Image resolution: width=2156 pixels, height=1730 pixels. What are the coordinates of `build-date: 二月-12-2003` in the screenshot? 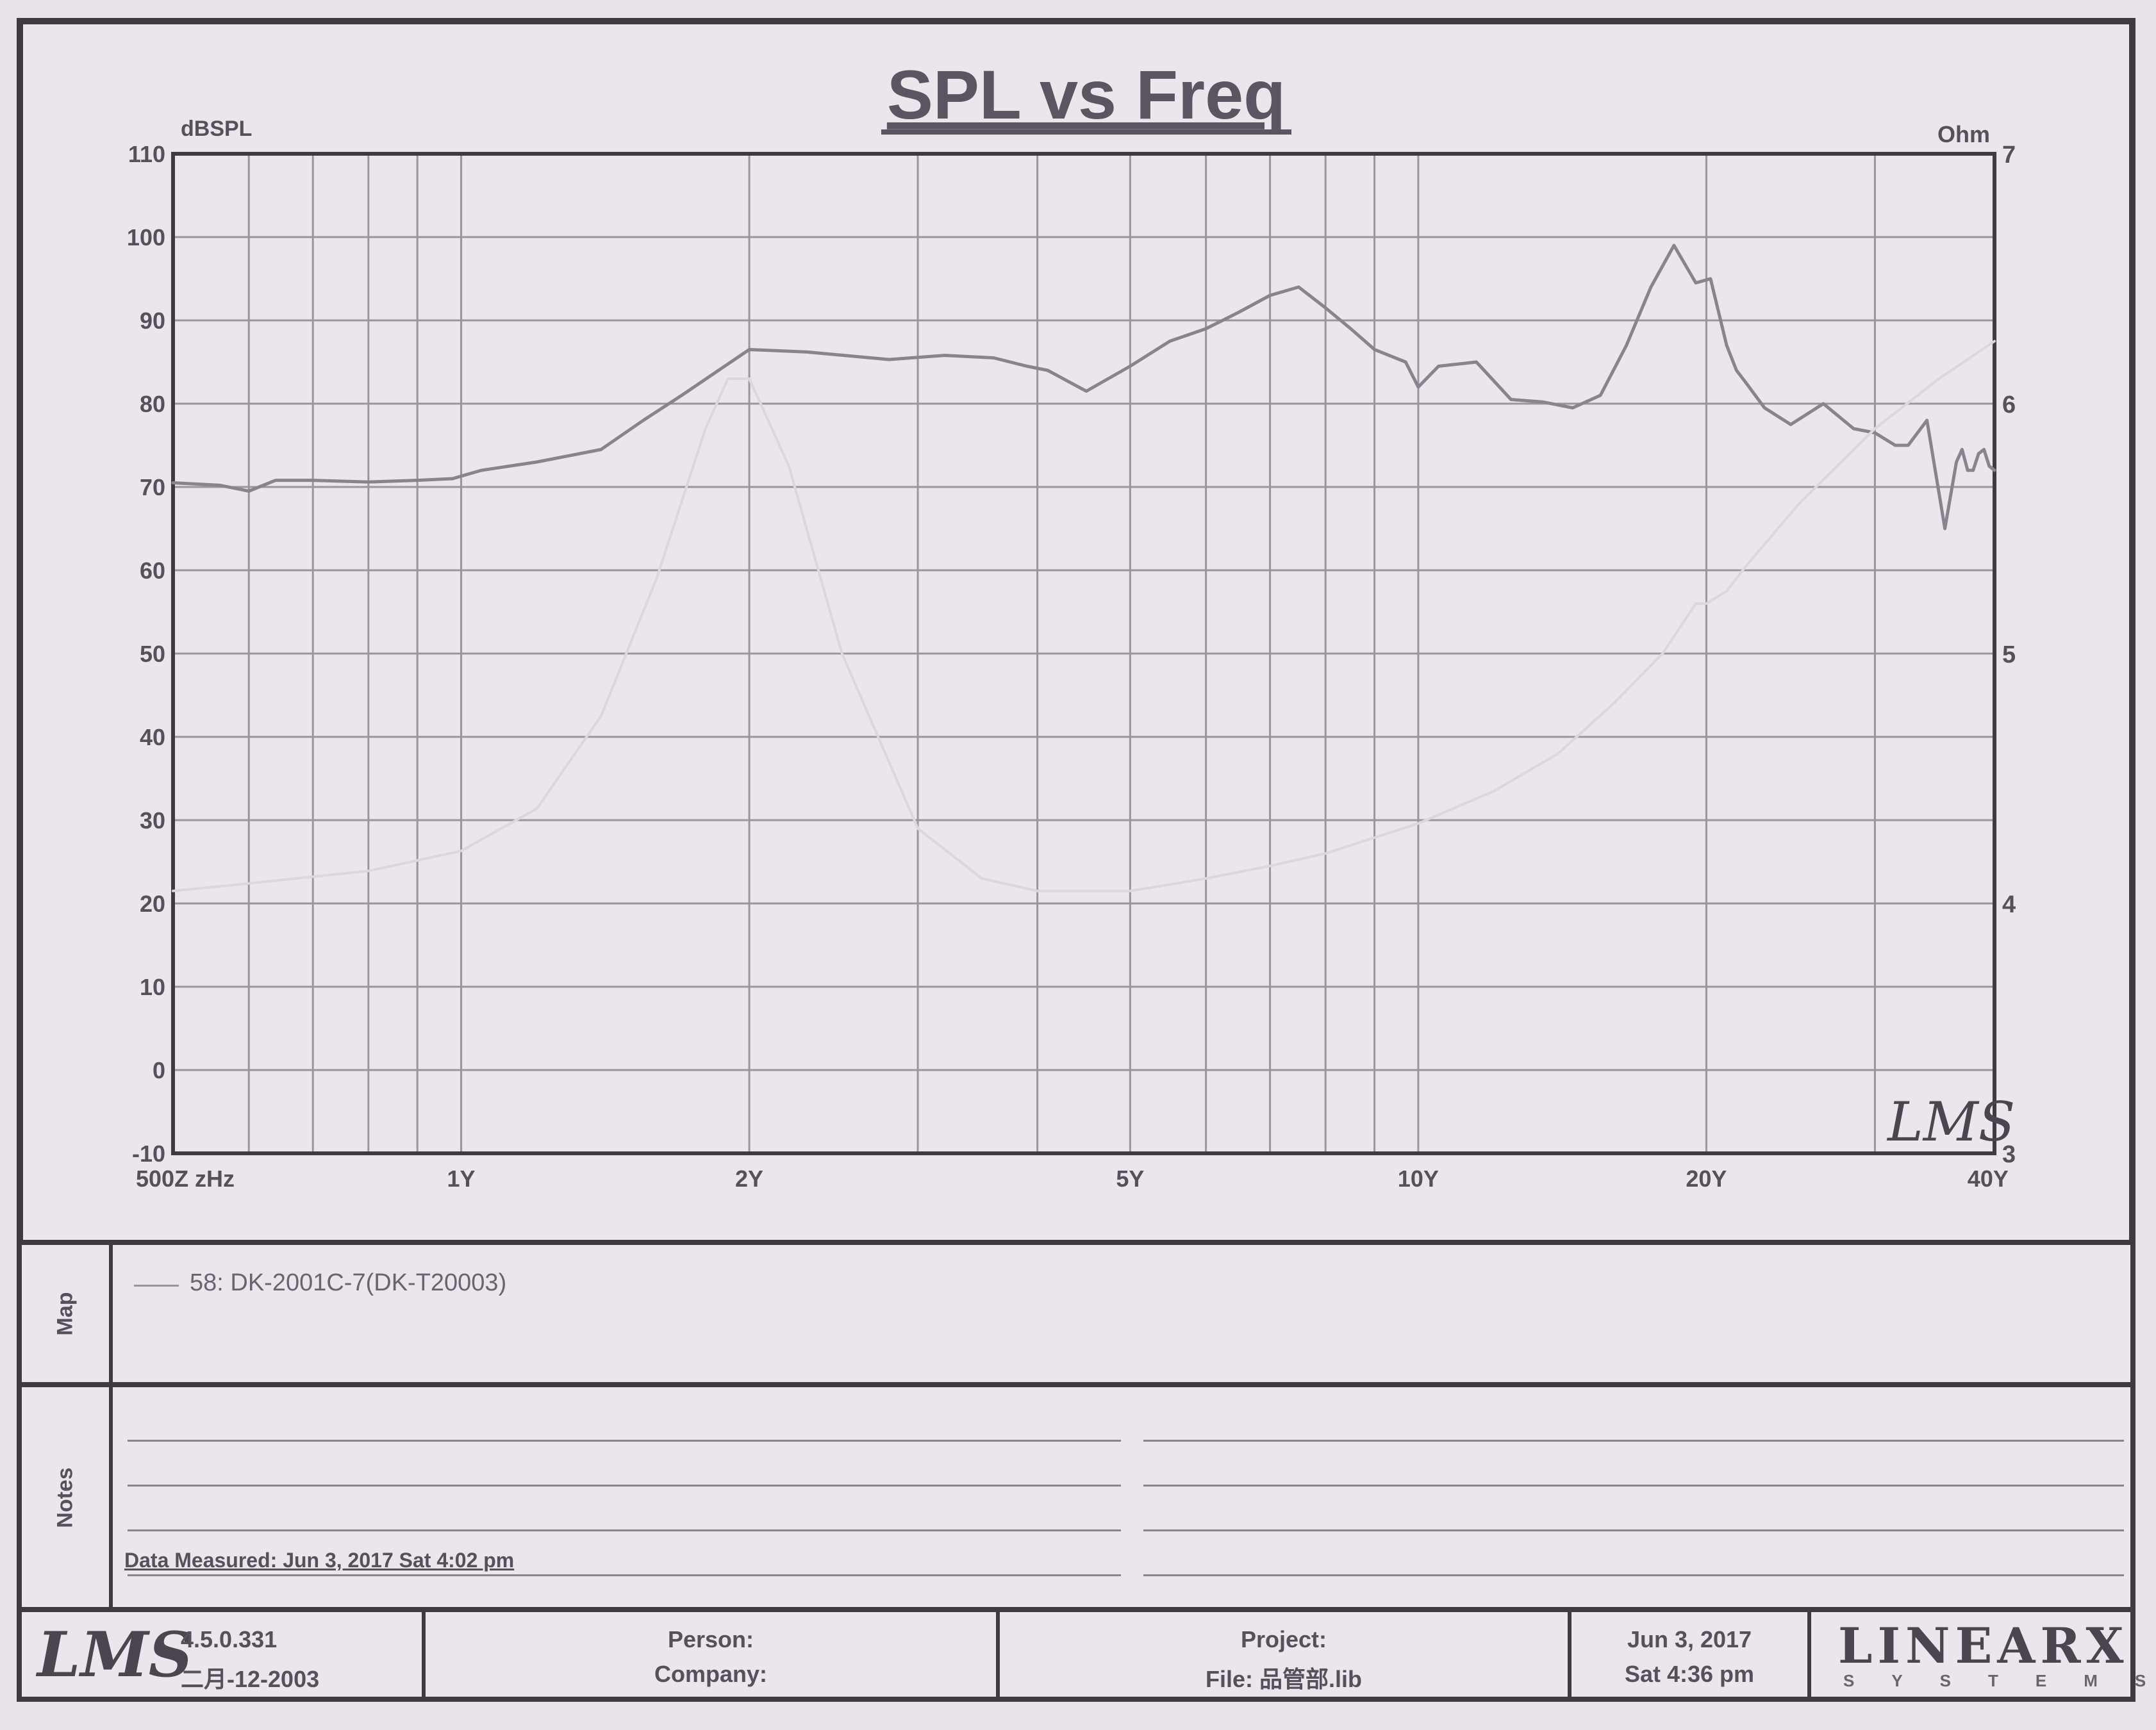 It's located at (251, 1679).